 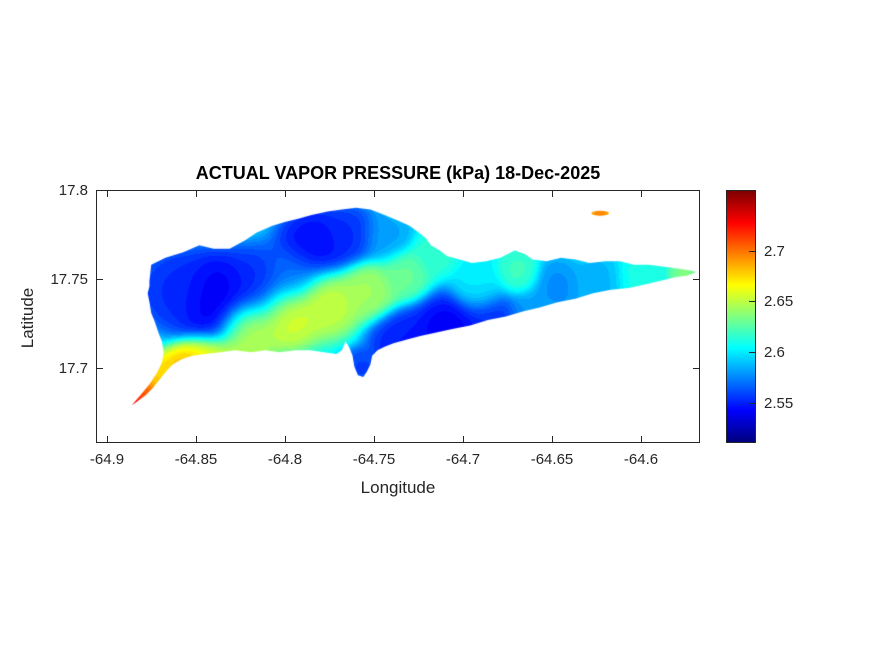 I want to click on colorbar-tick-label: 2.6, so click(x=774, y=352).